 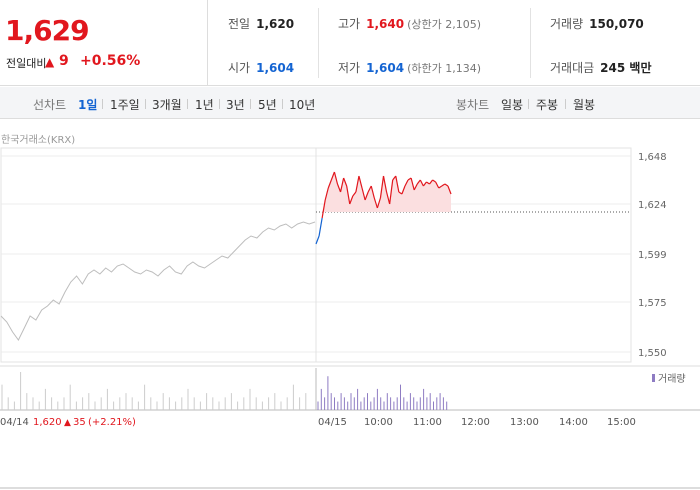 What do you see at coordinates (125, 105) in the screenshot?
I see `tab-period-1w: 1주일` at bounding box center [125, 105].